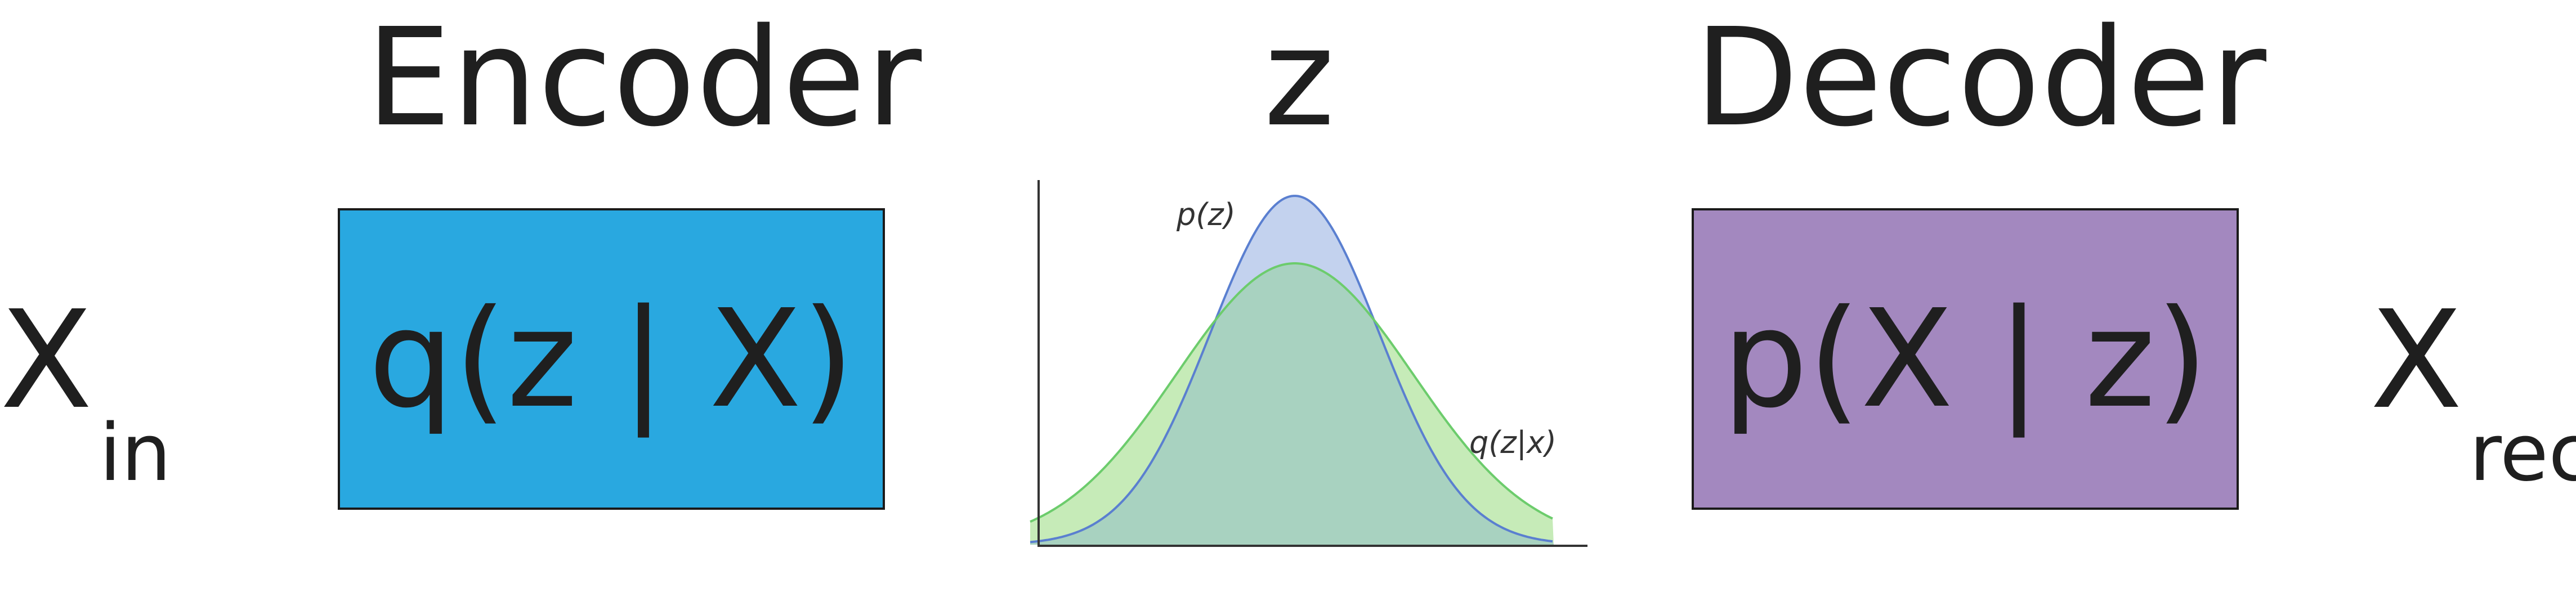 This screenshot has width=2576, height=597. I want to click on latent-distribution-plot: p(z) q(z|x), so click(1308, 364).